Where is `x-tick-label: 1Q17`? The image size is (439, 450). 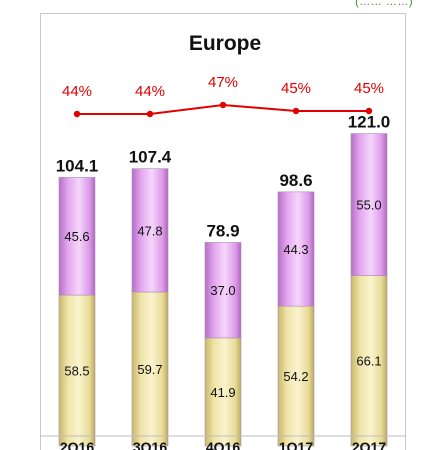
x-tick-label: 1Q17 is located at coordinates (296, 444).